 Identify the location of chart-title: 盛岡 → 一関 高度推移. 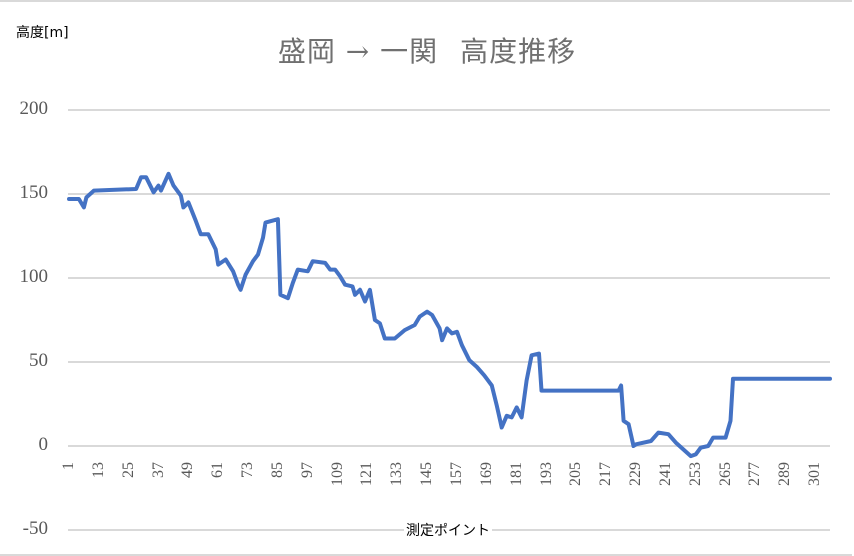
(427, 50).